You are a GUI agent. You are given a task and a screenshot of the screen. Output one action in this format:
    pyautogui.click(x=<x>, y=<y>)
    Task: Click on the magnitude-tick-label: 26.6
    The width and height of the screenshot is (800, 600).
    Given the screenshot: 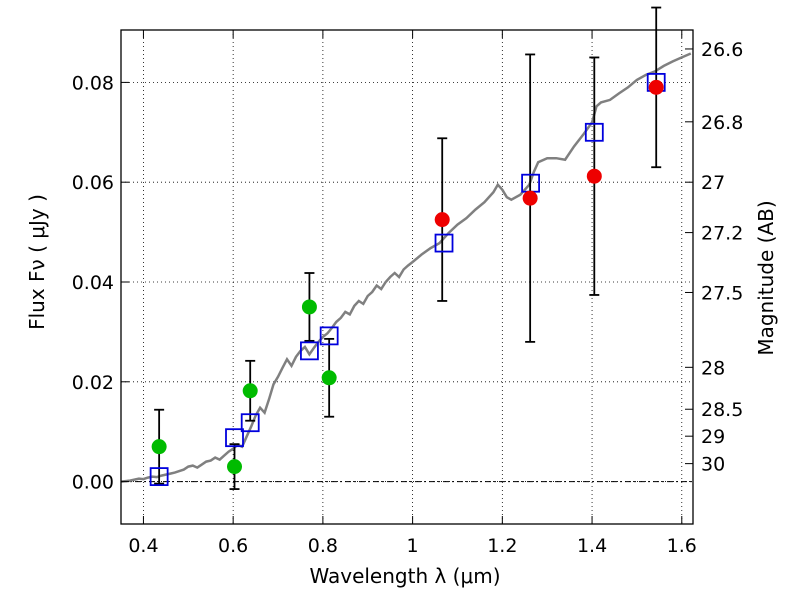 What is the action you would take?
    pyautogui.click(x=722, y=50)
    